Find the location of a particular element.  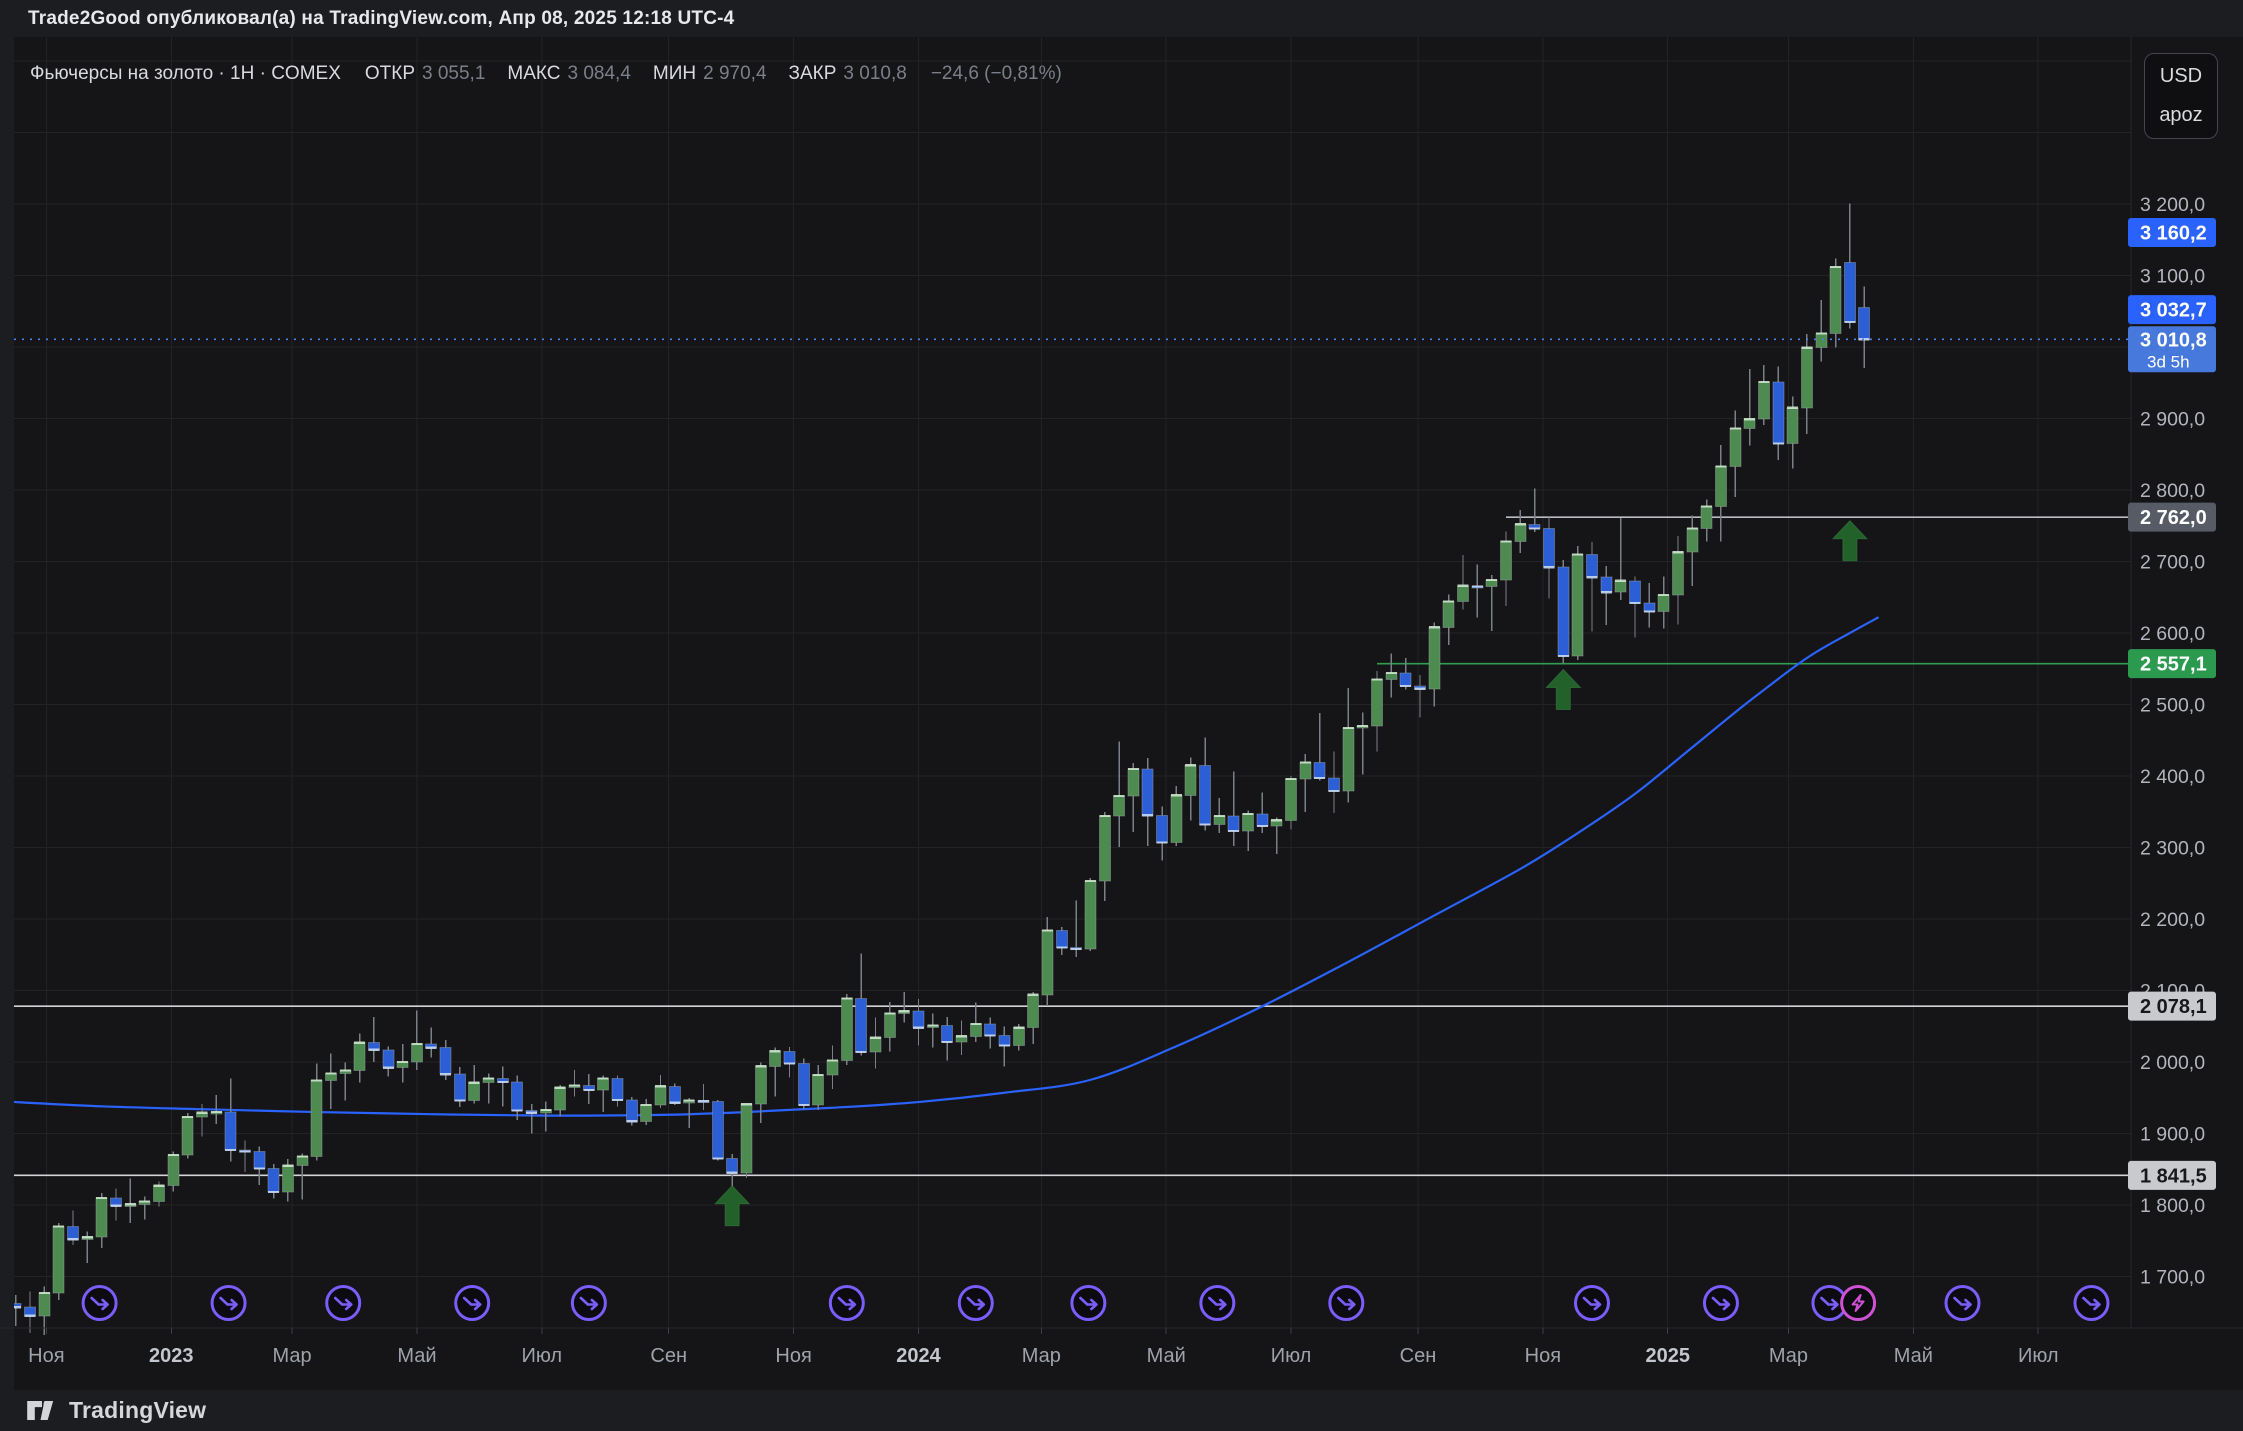

svg-text: 3 032,7 is located at coordinates (2173, 311).